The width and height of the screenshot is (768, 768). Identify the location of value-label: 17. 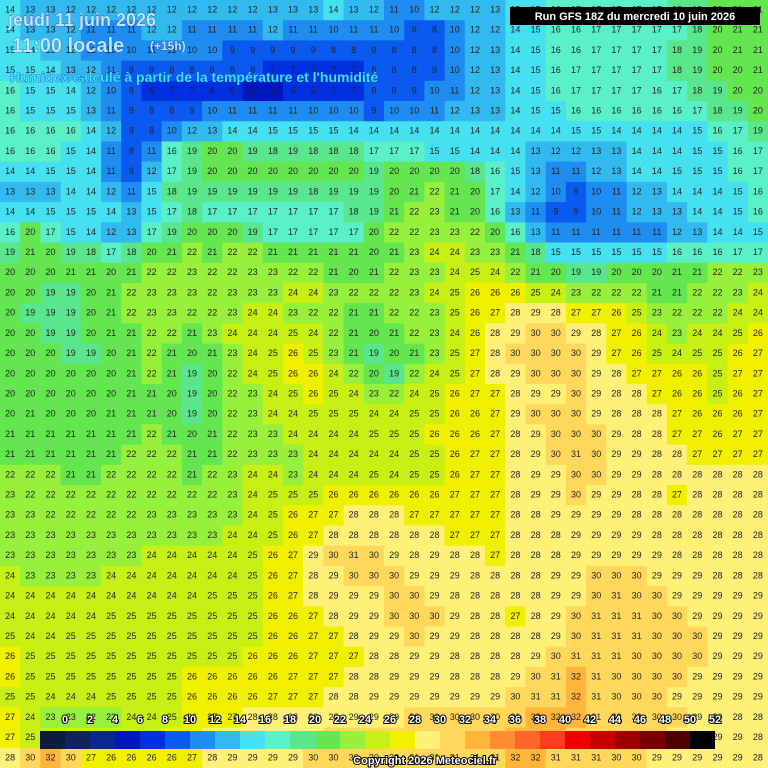
(637, 50).